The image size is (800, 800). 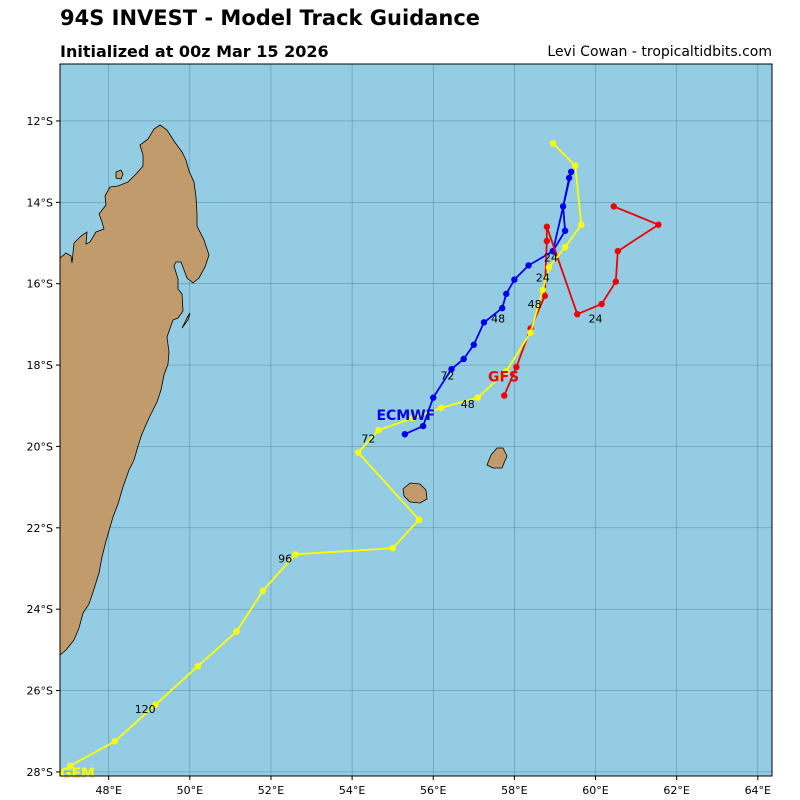 I want to click on gfs-hour-label: 24, so click(x=596, y=318).